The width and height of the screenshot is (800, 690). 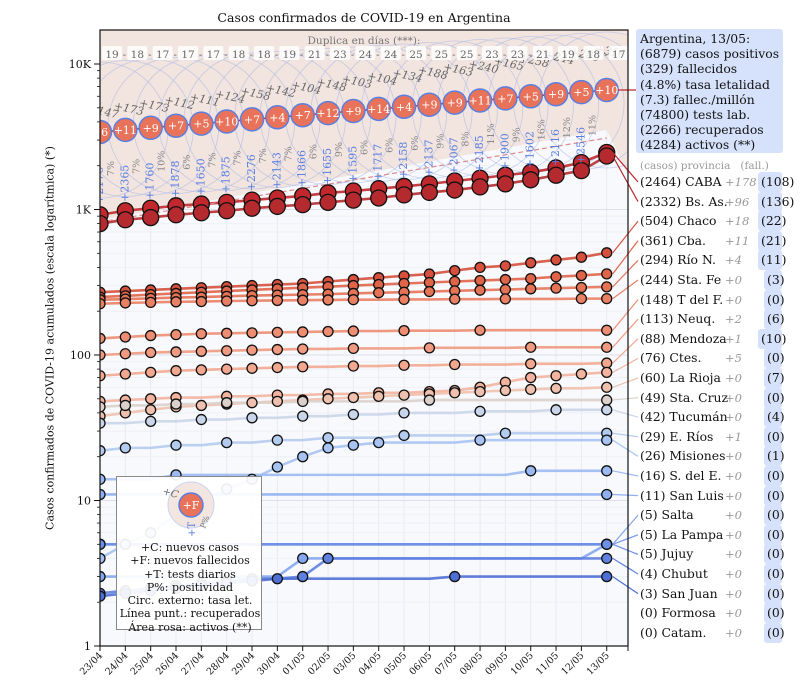 What do you see at coordinates (226, 174) in the screenshot?
I see `tests-label: +1875` at bounding box center [226, 174].